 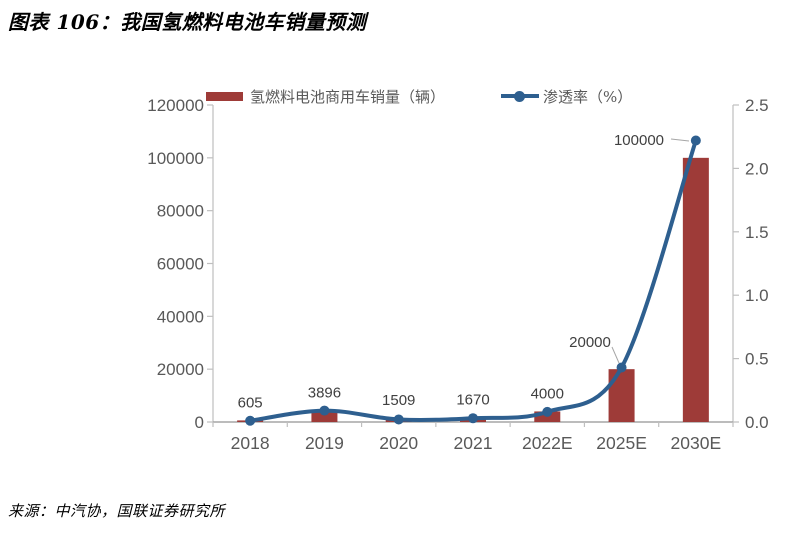 I want to click on data-label-callout: 20000, so click(x=590, y=342).